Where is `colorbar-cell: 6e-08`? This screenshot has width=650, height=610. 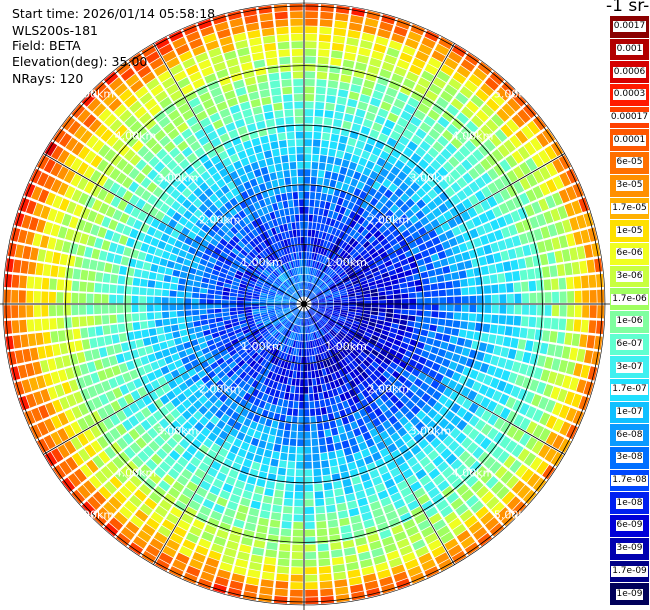 colorbar-cell: 6e-08 is located at coordinates (629, 436).